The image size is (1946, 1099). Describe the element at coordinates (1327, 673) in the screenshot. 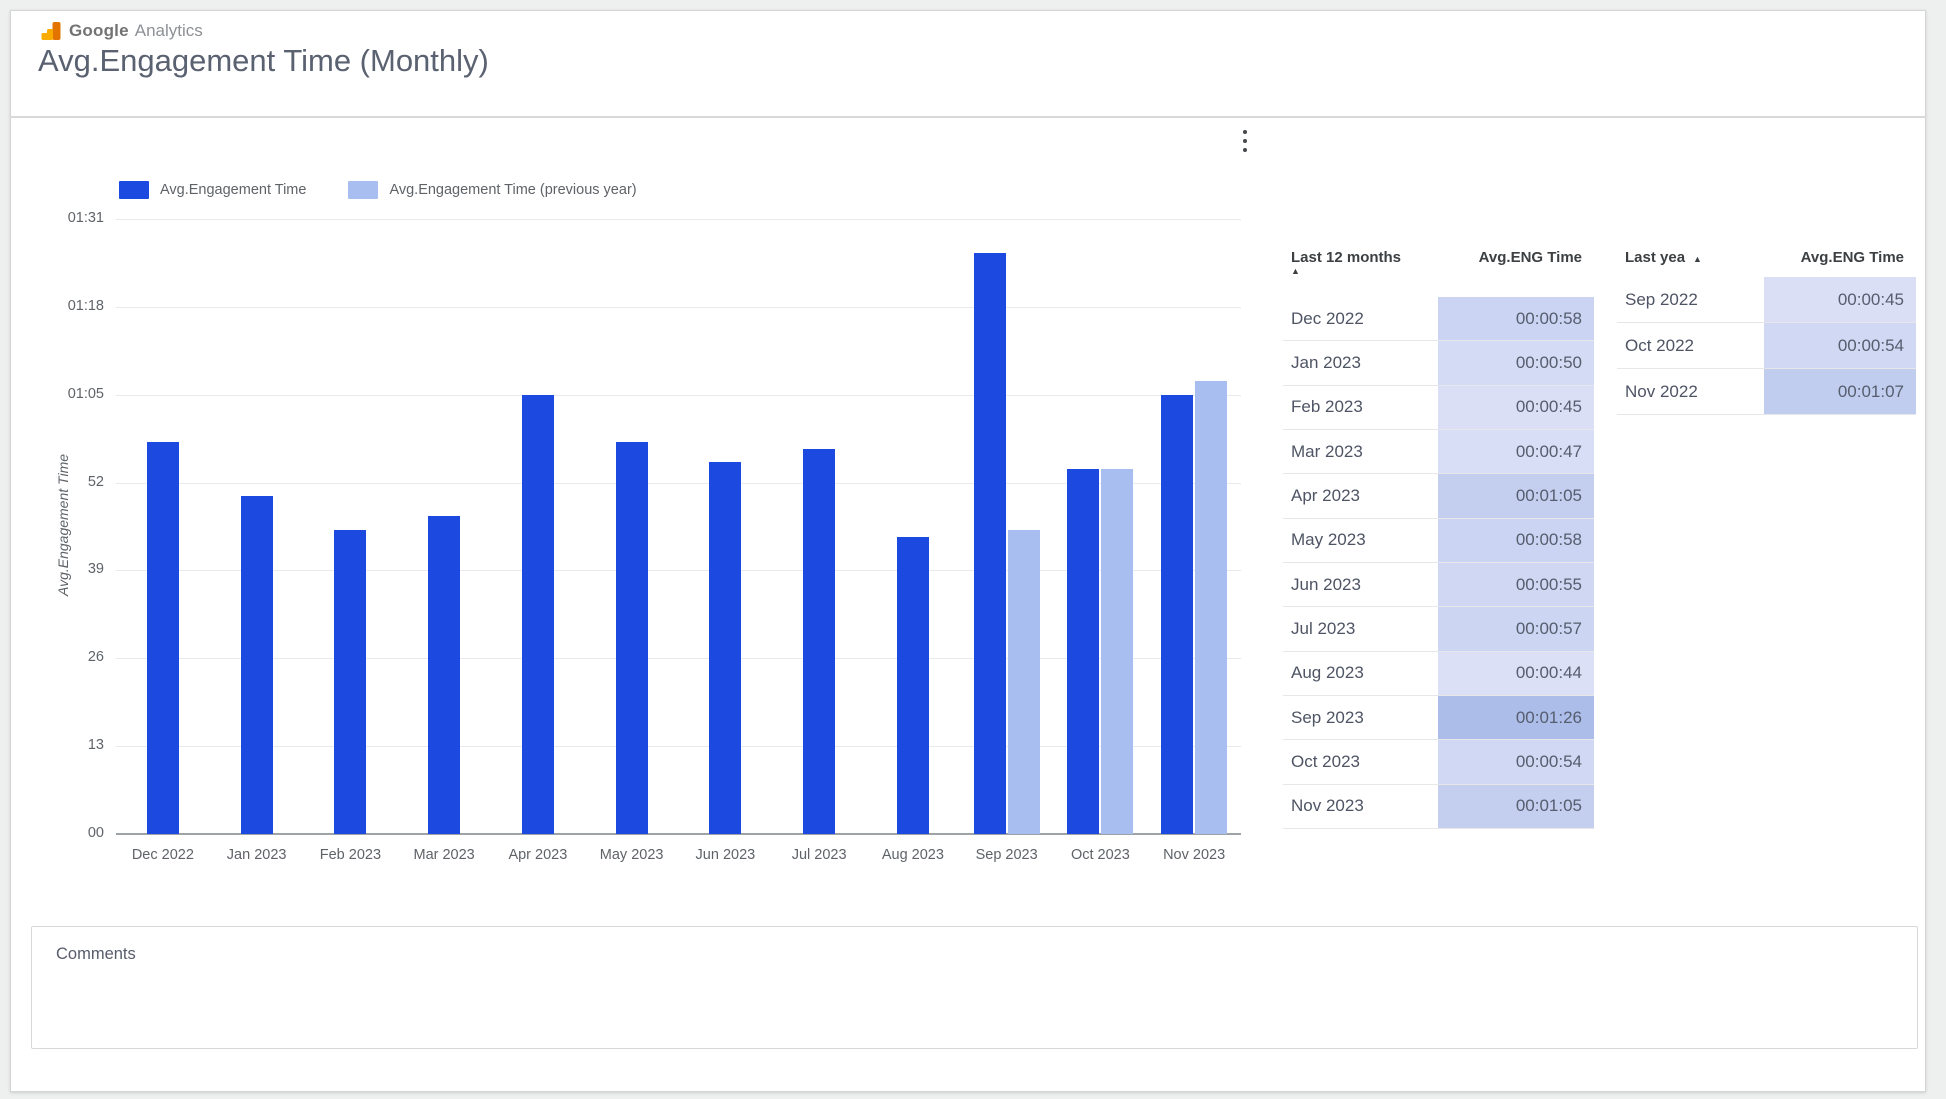

I see `month-cell: Aug 2023` at that location.